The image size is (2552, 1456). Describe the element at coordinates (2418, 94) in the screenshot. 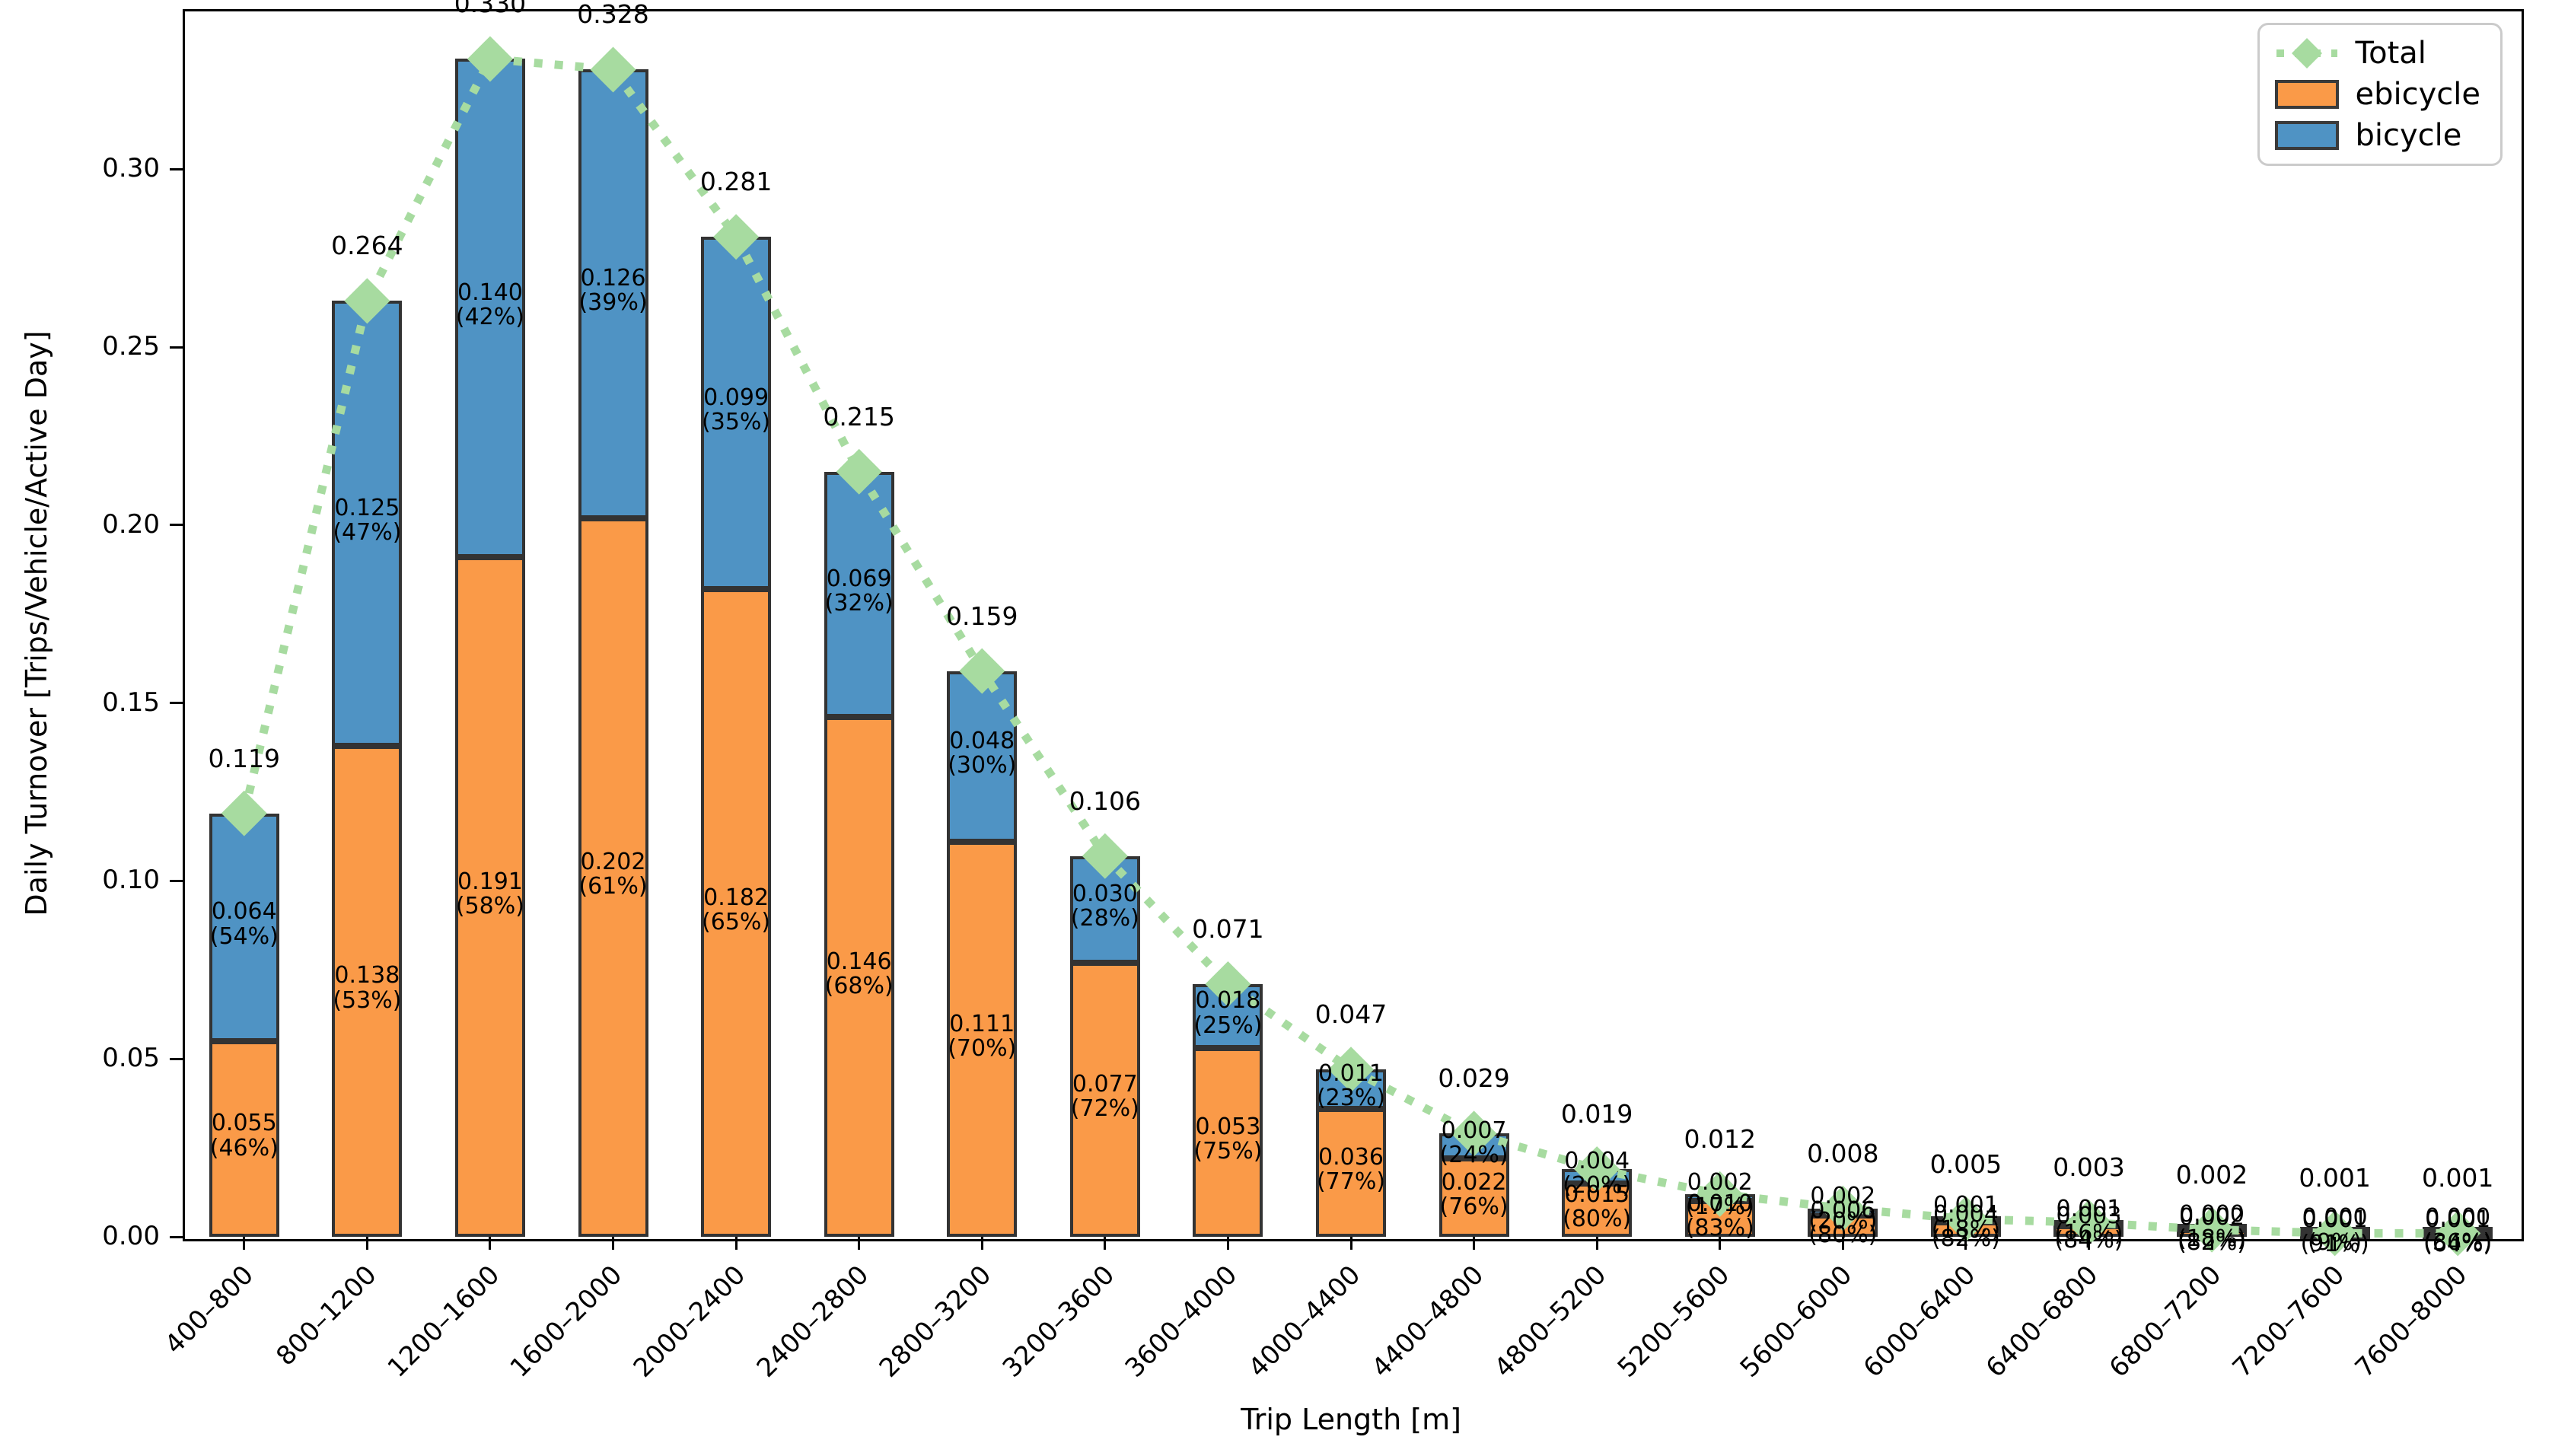

I see `legend-label: ebicycle` at that location.